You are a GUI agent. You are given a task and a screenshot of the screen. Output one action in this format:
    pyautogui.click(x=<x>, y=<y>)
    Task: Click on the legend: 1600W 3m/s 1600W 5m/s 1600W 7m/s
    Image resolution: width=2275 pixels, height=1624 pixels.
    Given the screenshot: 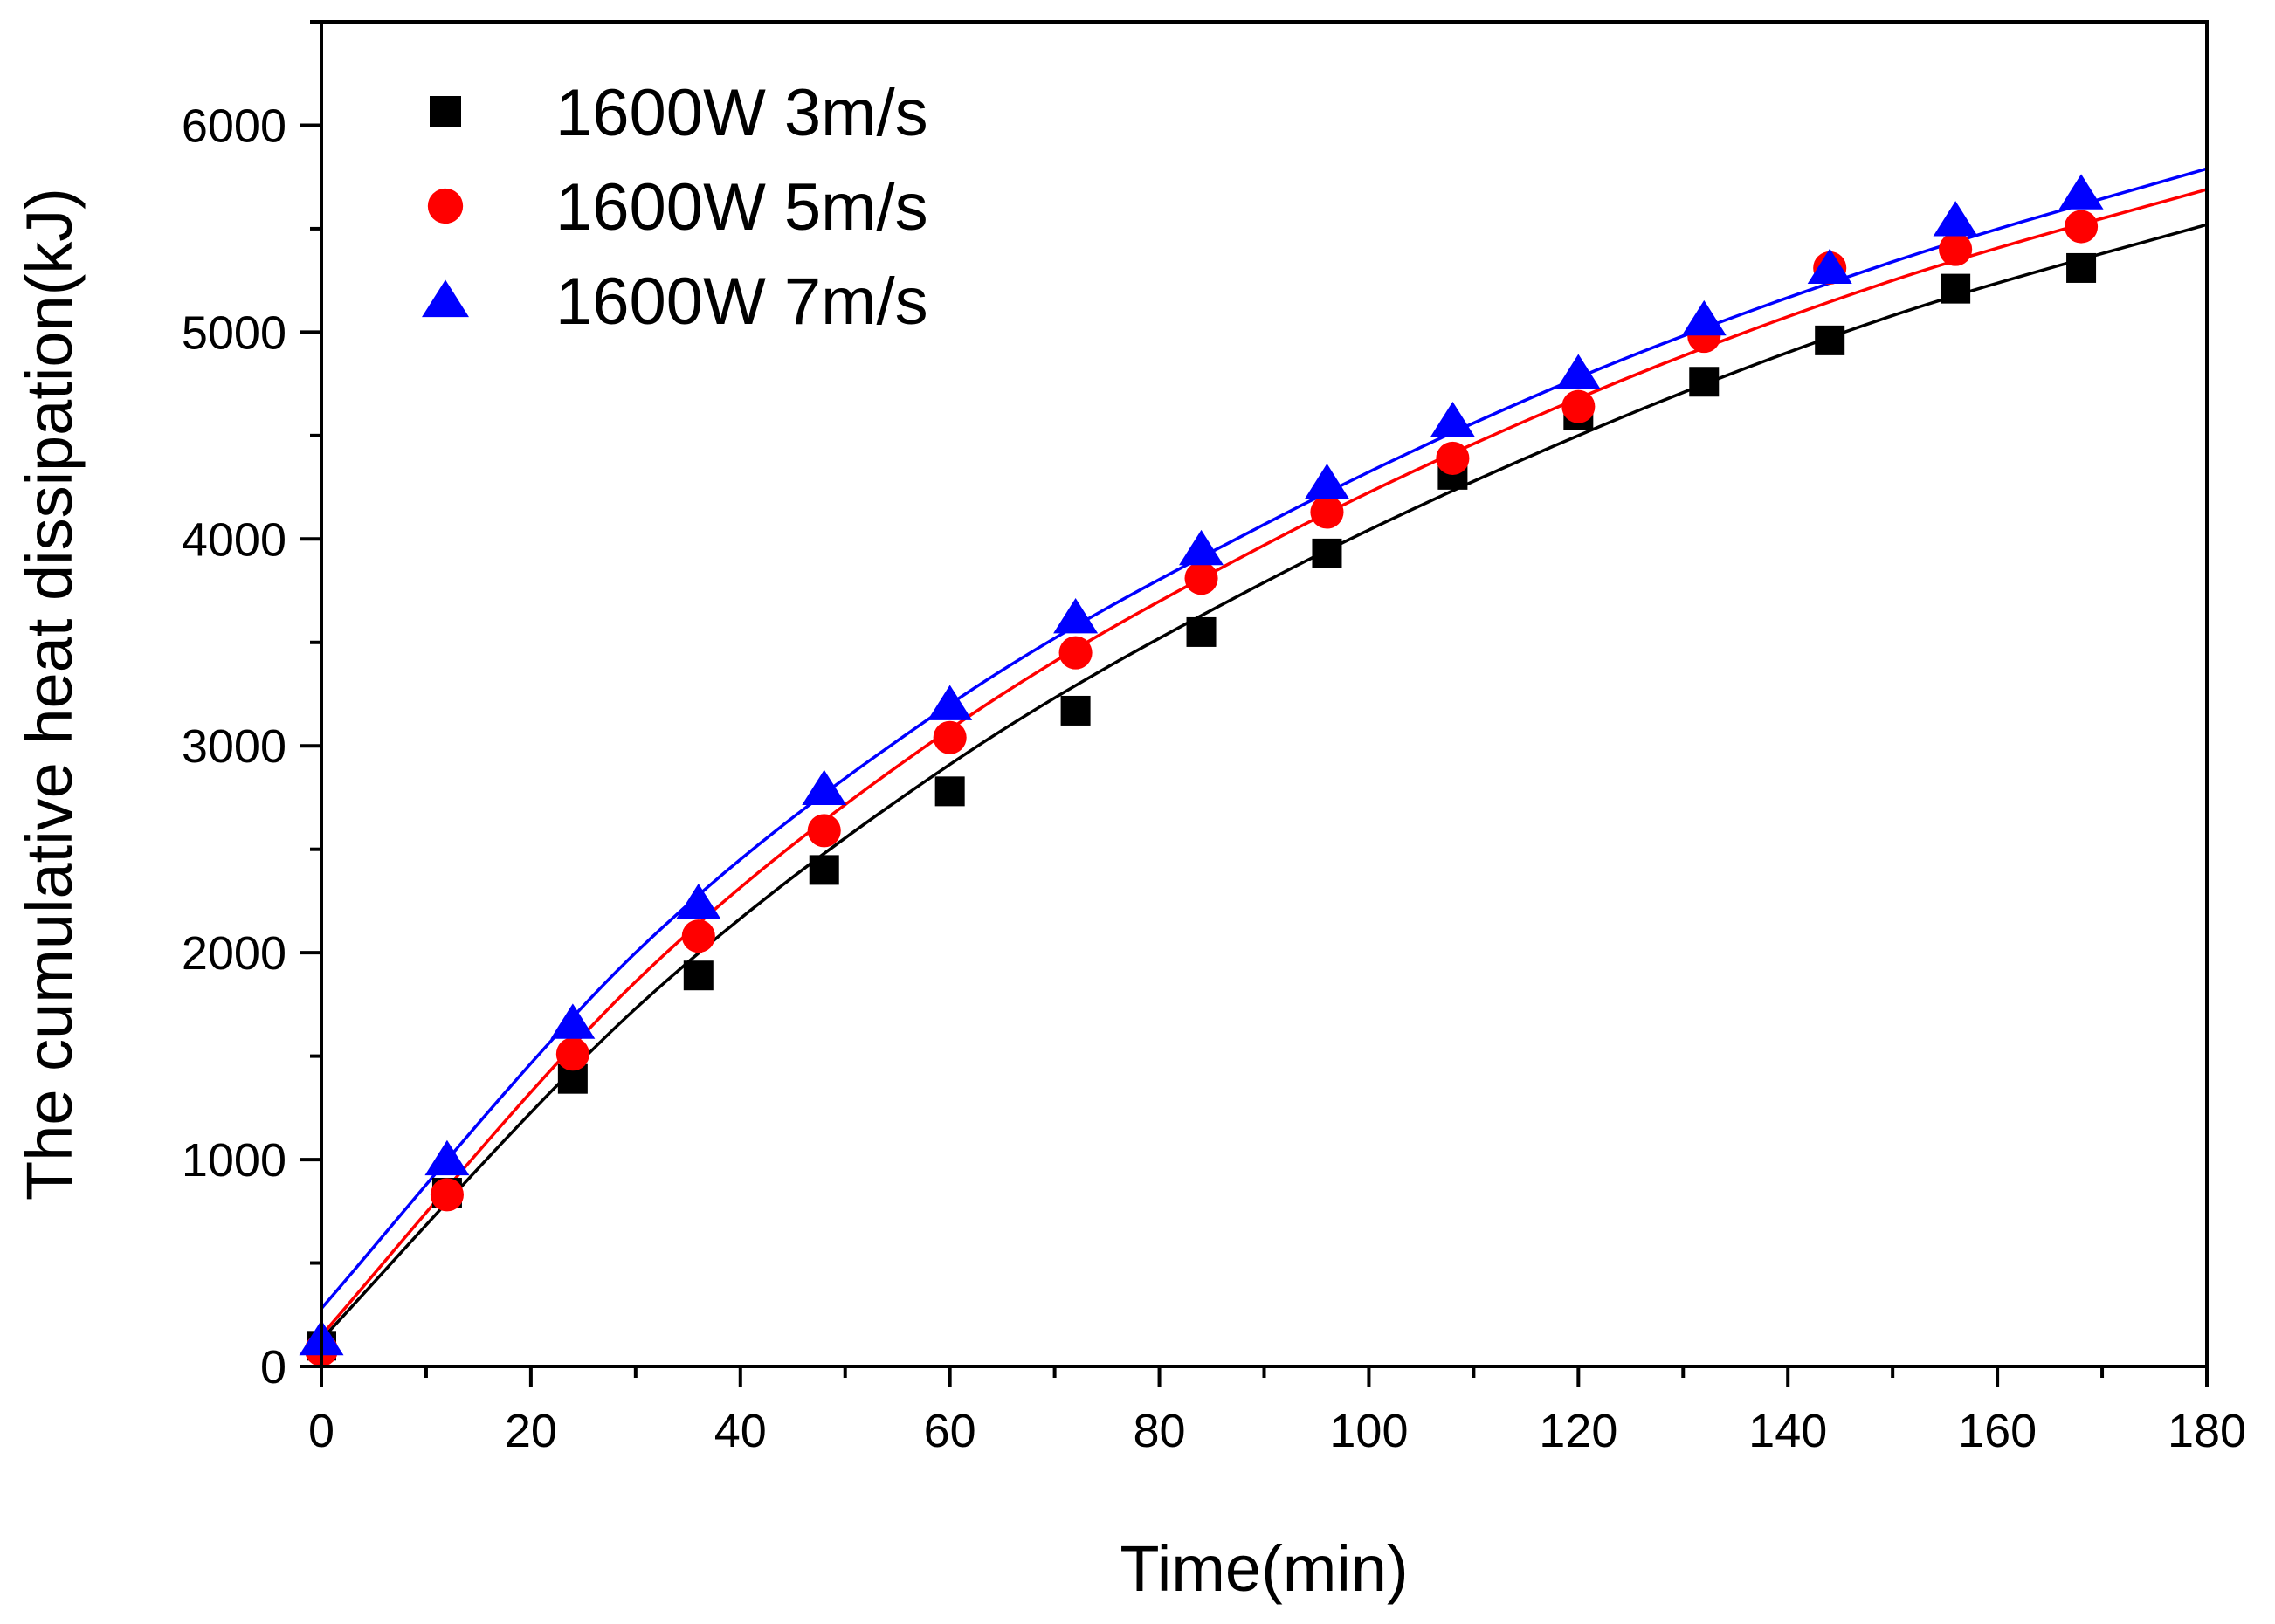 What is the action you would take?
    pyautogui.click(x=675, y=207)
    